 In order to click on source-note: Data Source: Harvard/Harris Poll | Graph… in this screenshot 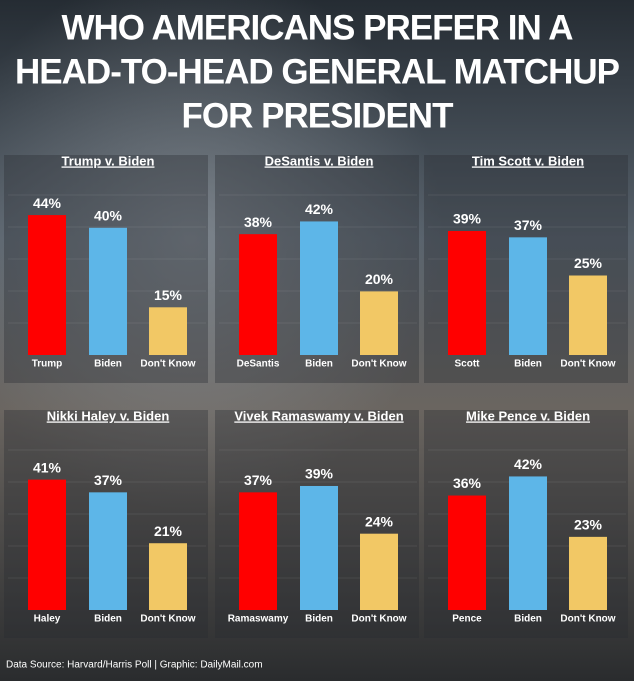, I will do `click(134, 665)`.